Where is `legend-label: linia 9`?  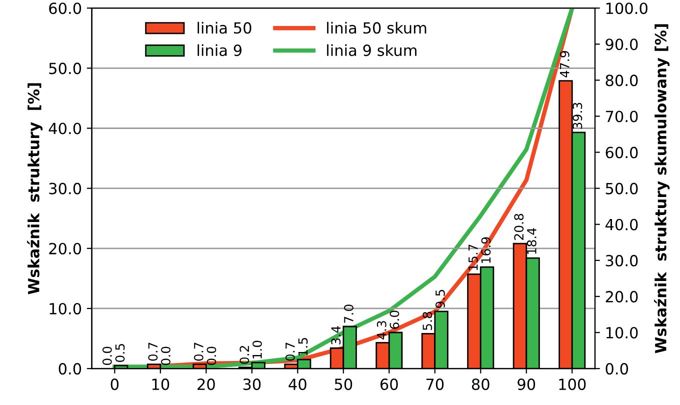
legend-label: linia 9 is located at coordinates (220, 50).